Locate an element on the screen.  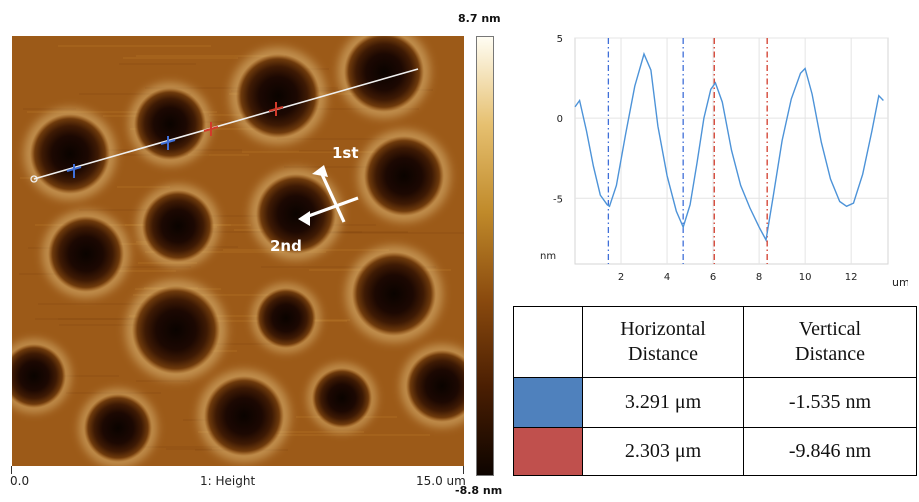
table-row: 2.303 μm -9.846 nm is located at coordinates (715, 451).